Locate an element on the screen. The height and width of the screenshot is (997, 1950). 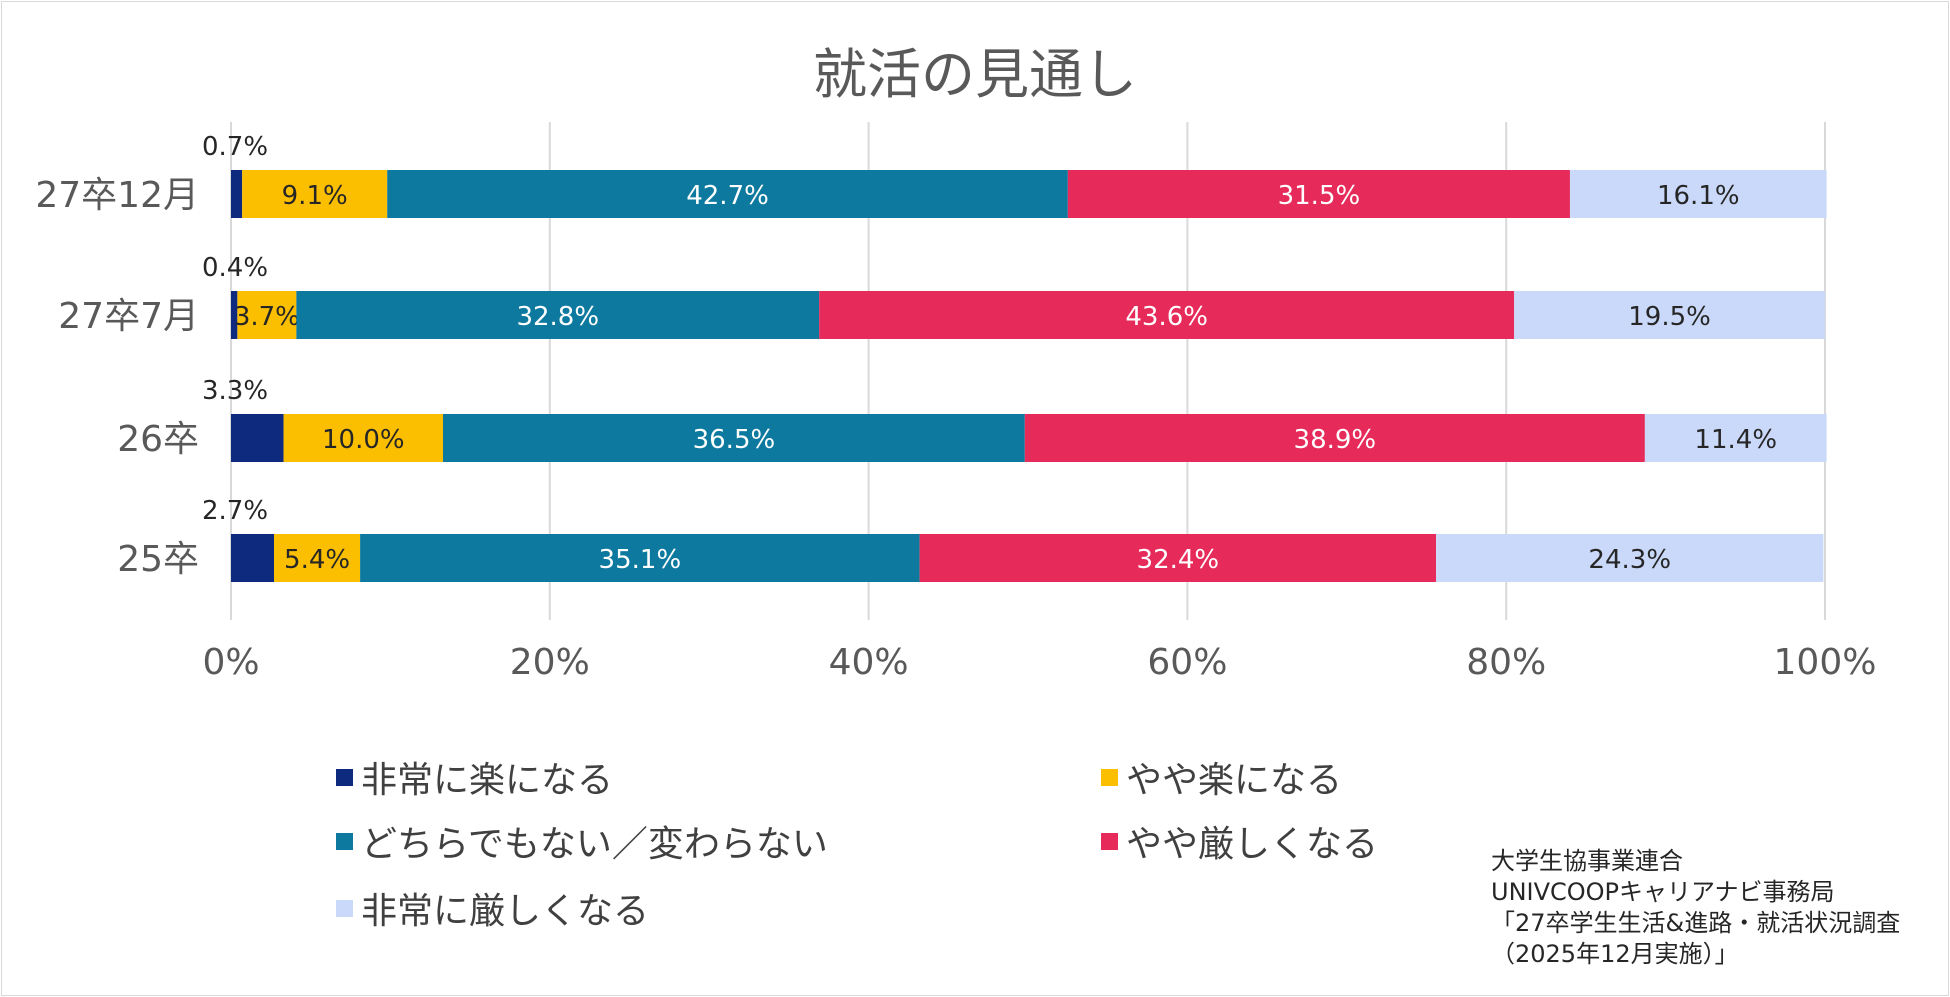
data-label: 43.6% is located at coordinates (1166, 317).